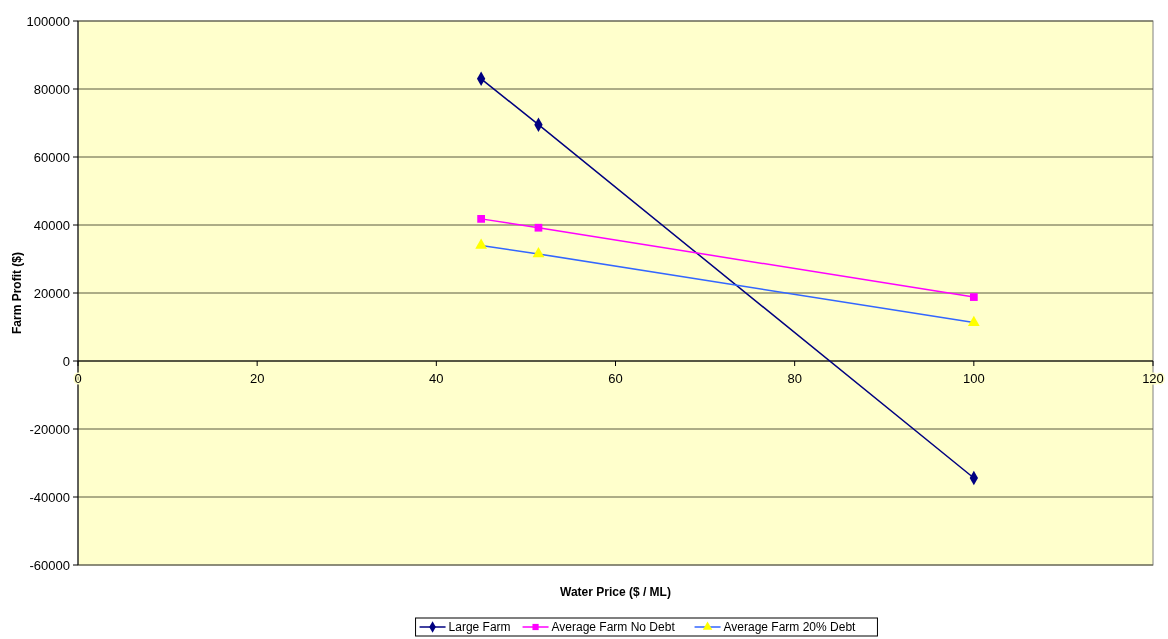  Describe the element at coordinates (1153, 378) in the screenshot. I see `x-tick-label: 120` at that location.